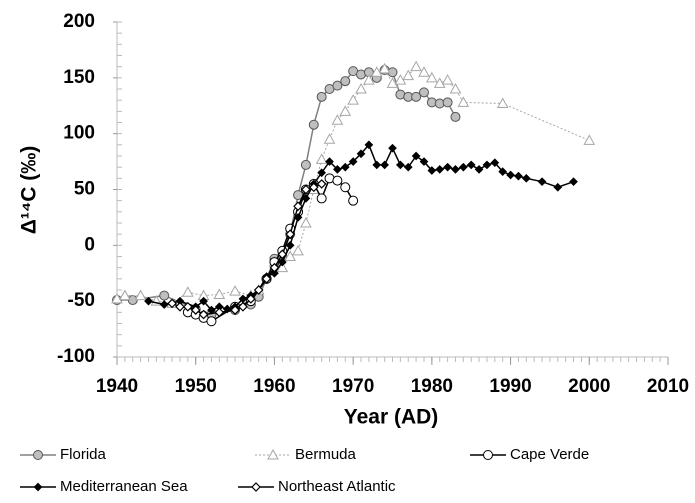 This screenshot has height=503, width=695. What do you see at coordinates (549, 454) in the screenshot?
I see `legend-label: Cape Verde` at bounding box center [549, 454].